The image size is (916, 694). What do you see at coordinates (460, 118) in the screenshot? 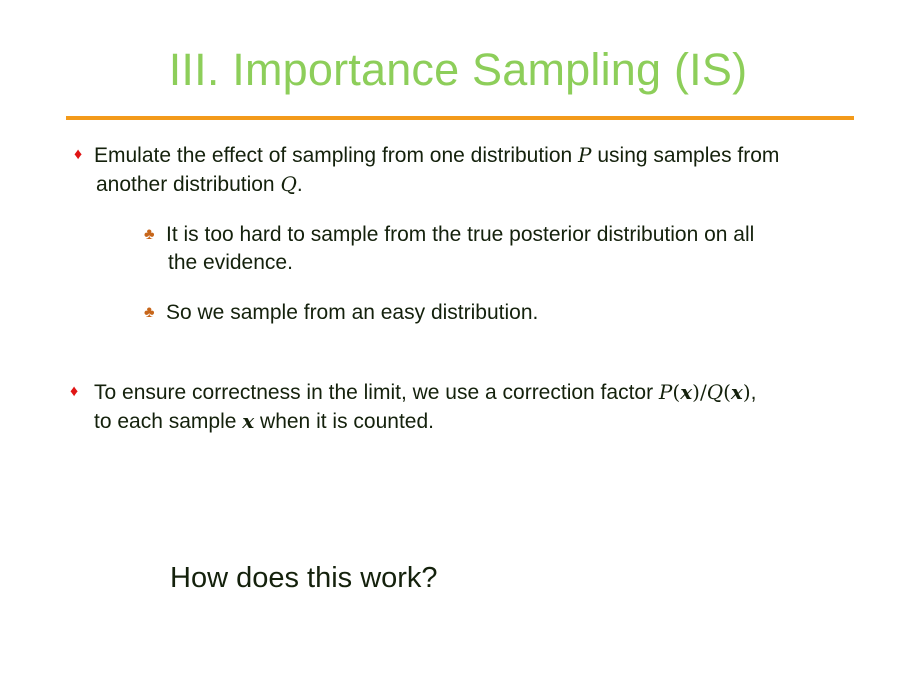
I see `title-underline` at bounding box center [460, 118].